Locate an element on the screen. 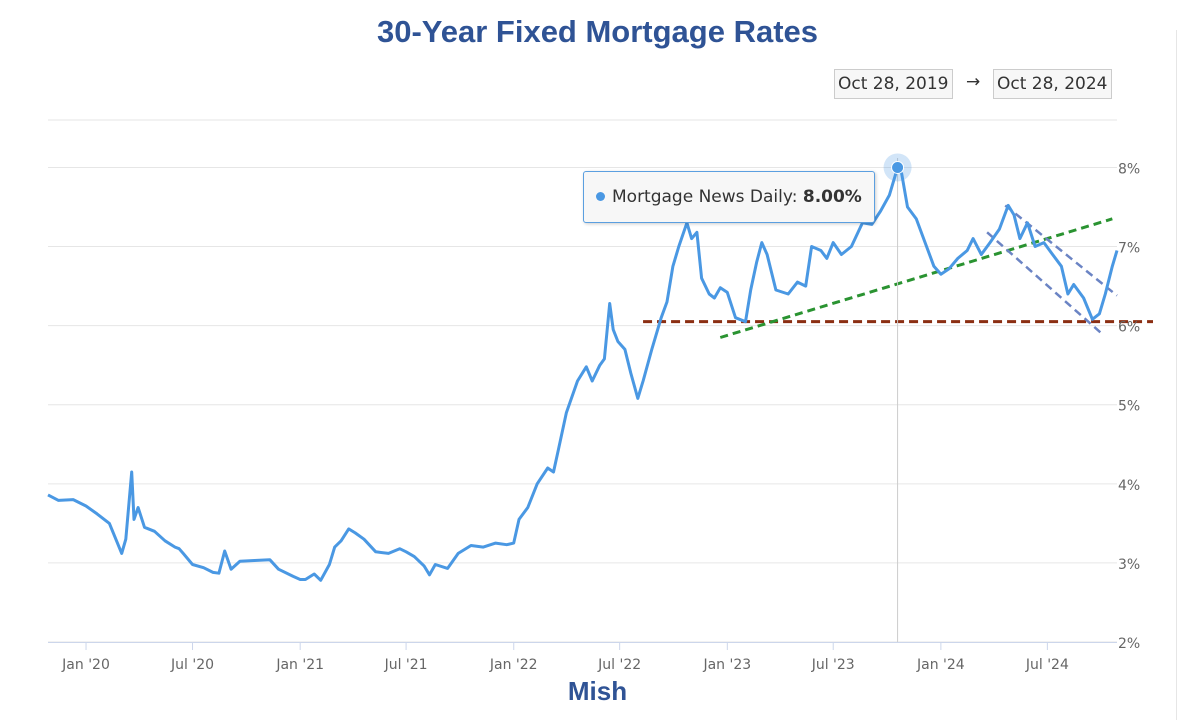 This screenshot has width=1181, height=723. x-tick-label: Jan '23 is located at coordinates (726, 665).